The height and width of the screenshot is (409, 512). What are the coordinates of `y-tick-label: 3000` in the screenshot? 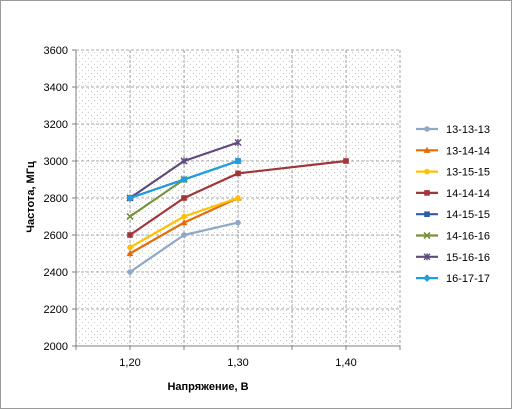 It's located at (56, 162).